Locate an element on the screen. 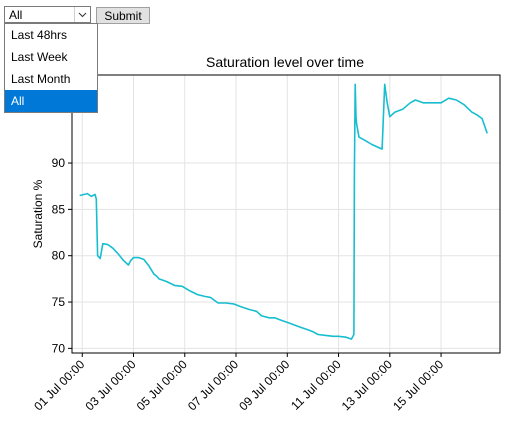 The image size is (512, 429). range-select-value: All is located at coordinates (16, 15).